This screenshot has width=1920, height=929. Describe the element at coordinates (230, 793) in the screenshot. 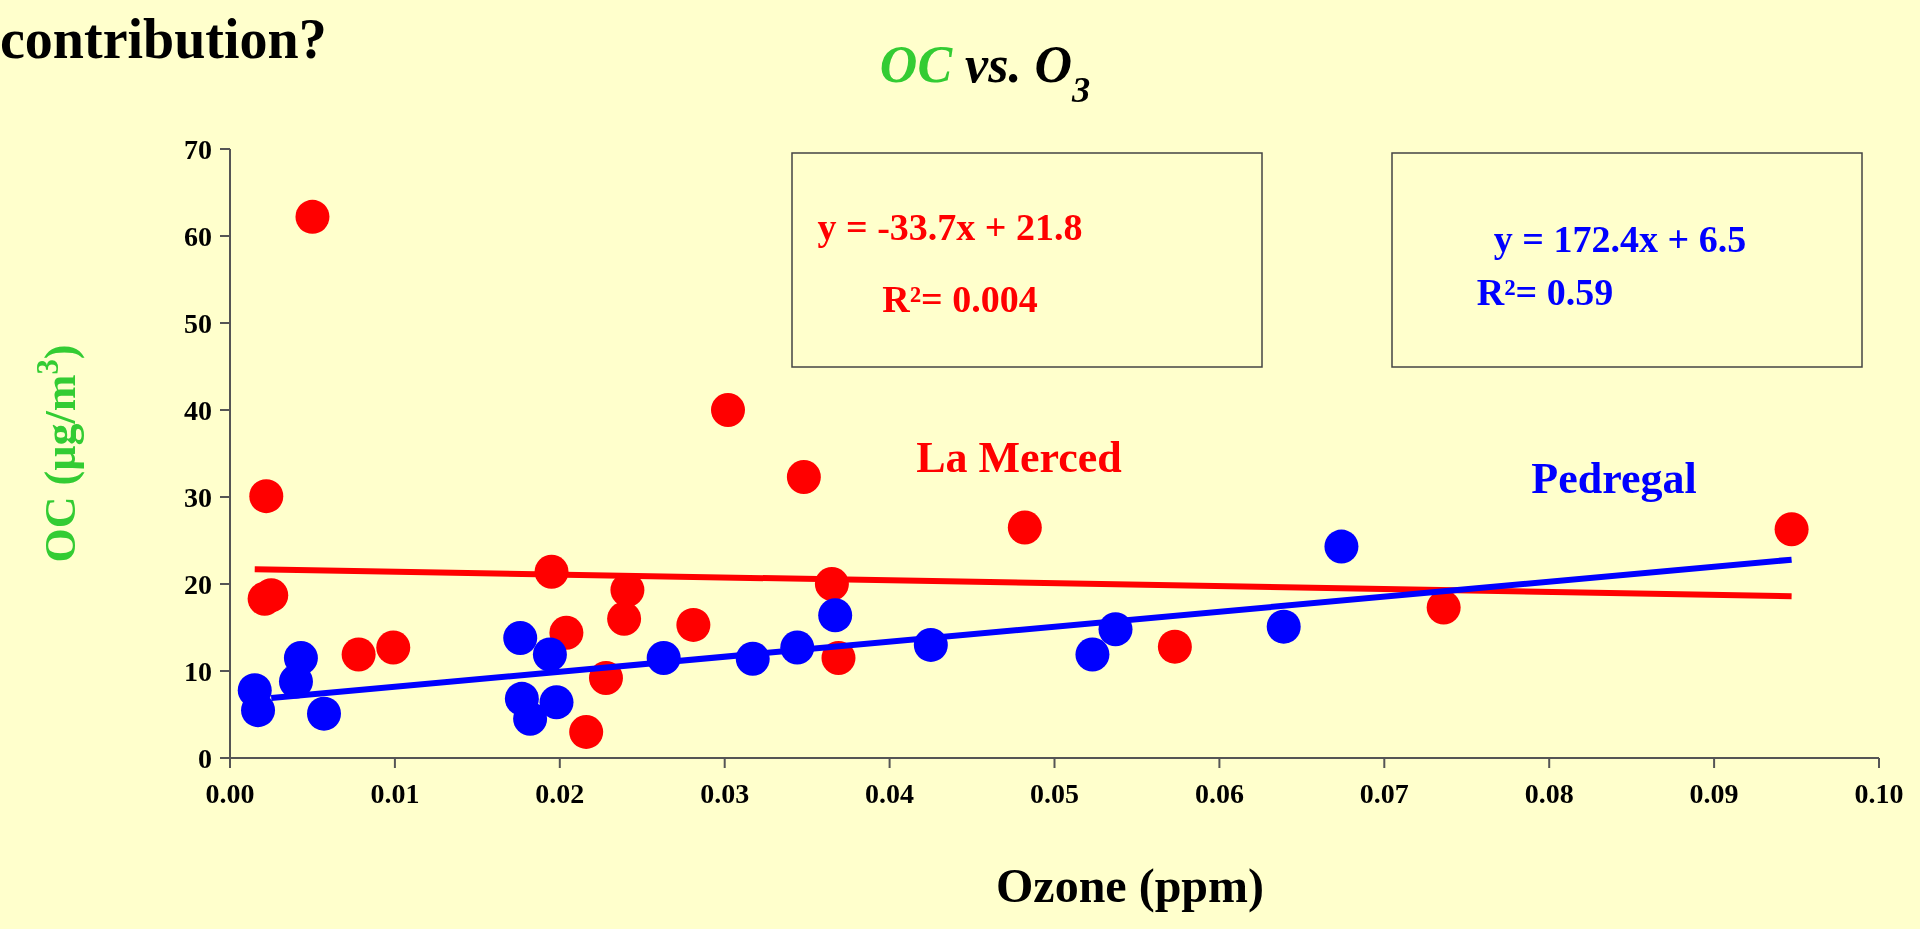

I see `x-tick-label: 0.00` at that location.